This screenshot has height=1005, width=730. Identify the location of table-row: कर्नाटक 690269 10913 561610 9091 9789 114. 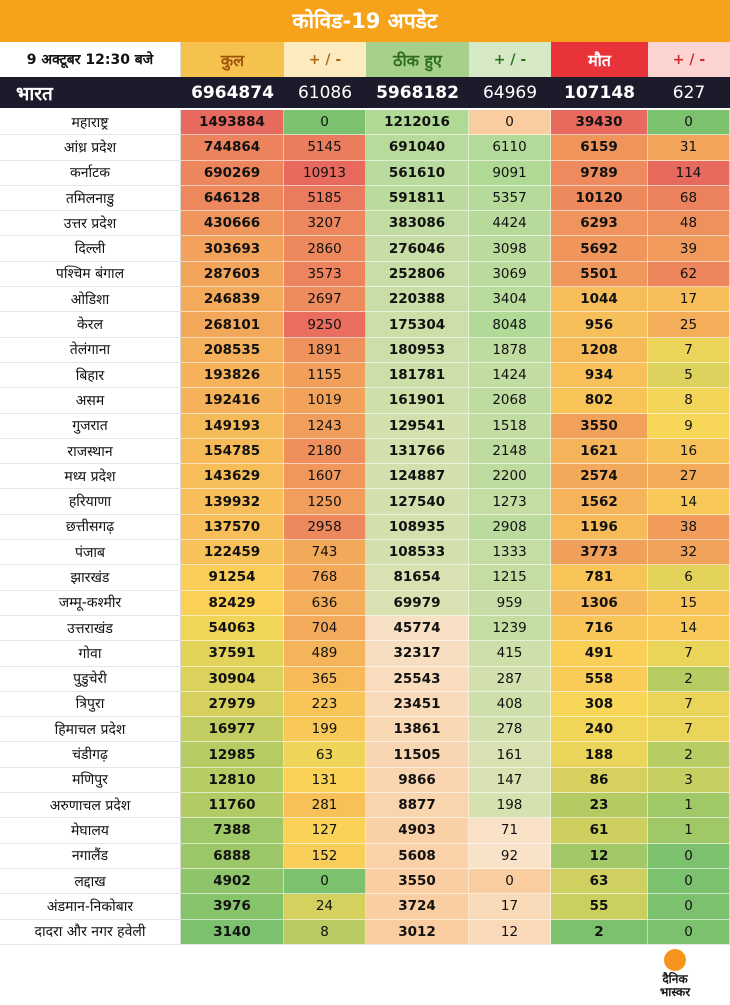
(365, 173).